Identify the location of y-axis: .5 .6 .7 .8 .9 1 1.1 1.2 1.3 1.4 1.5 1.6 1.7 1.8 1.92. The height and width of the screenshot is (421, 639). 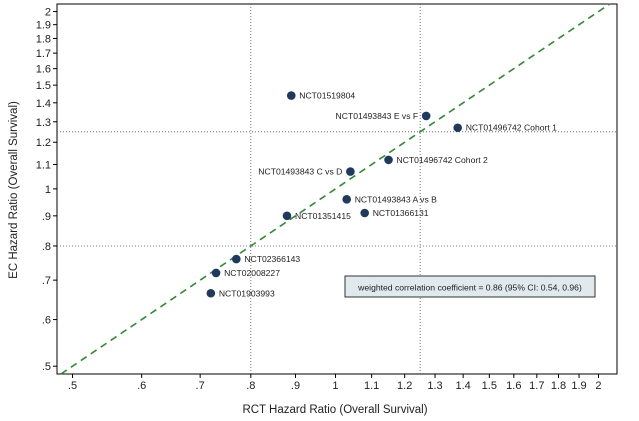
(46, 190).